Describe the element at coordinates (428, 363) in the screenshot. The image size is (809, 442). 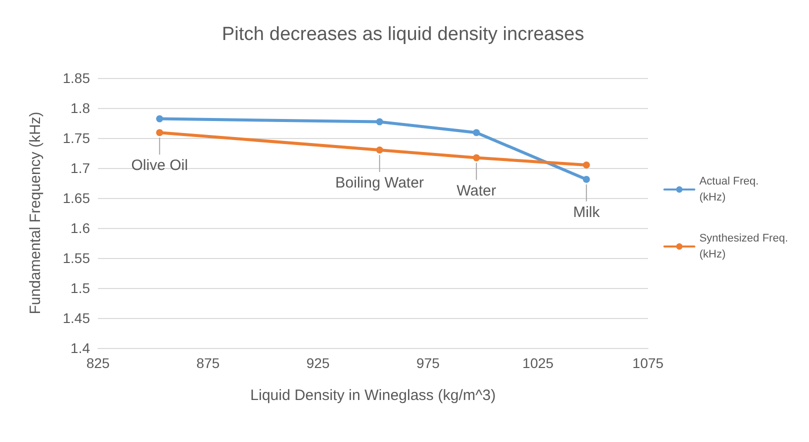
I see `x-tick-label: 975` at that location.